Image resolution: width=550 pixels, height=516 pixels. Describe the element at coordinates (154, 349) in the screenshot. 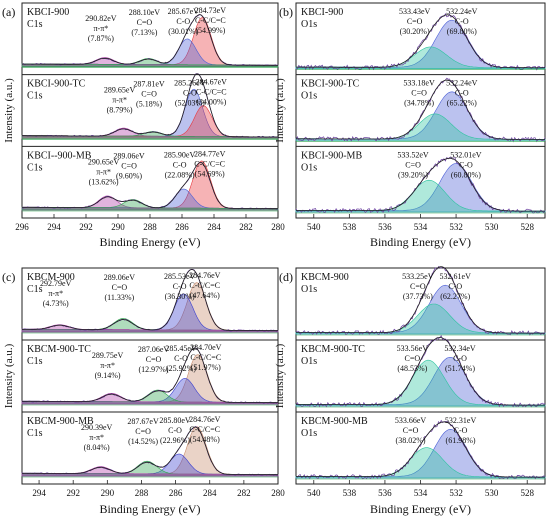

I see `peak-be-label: 287.06eV` at that location.